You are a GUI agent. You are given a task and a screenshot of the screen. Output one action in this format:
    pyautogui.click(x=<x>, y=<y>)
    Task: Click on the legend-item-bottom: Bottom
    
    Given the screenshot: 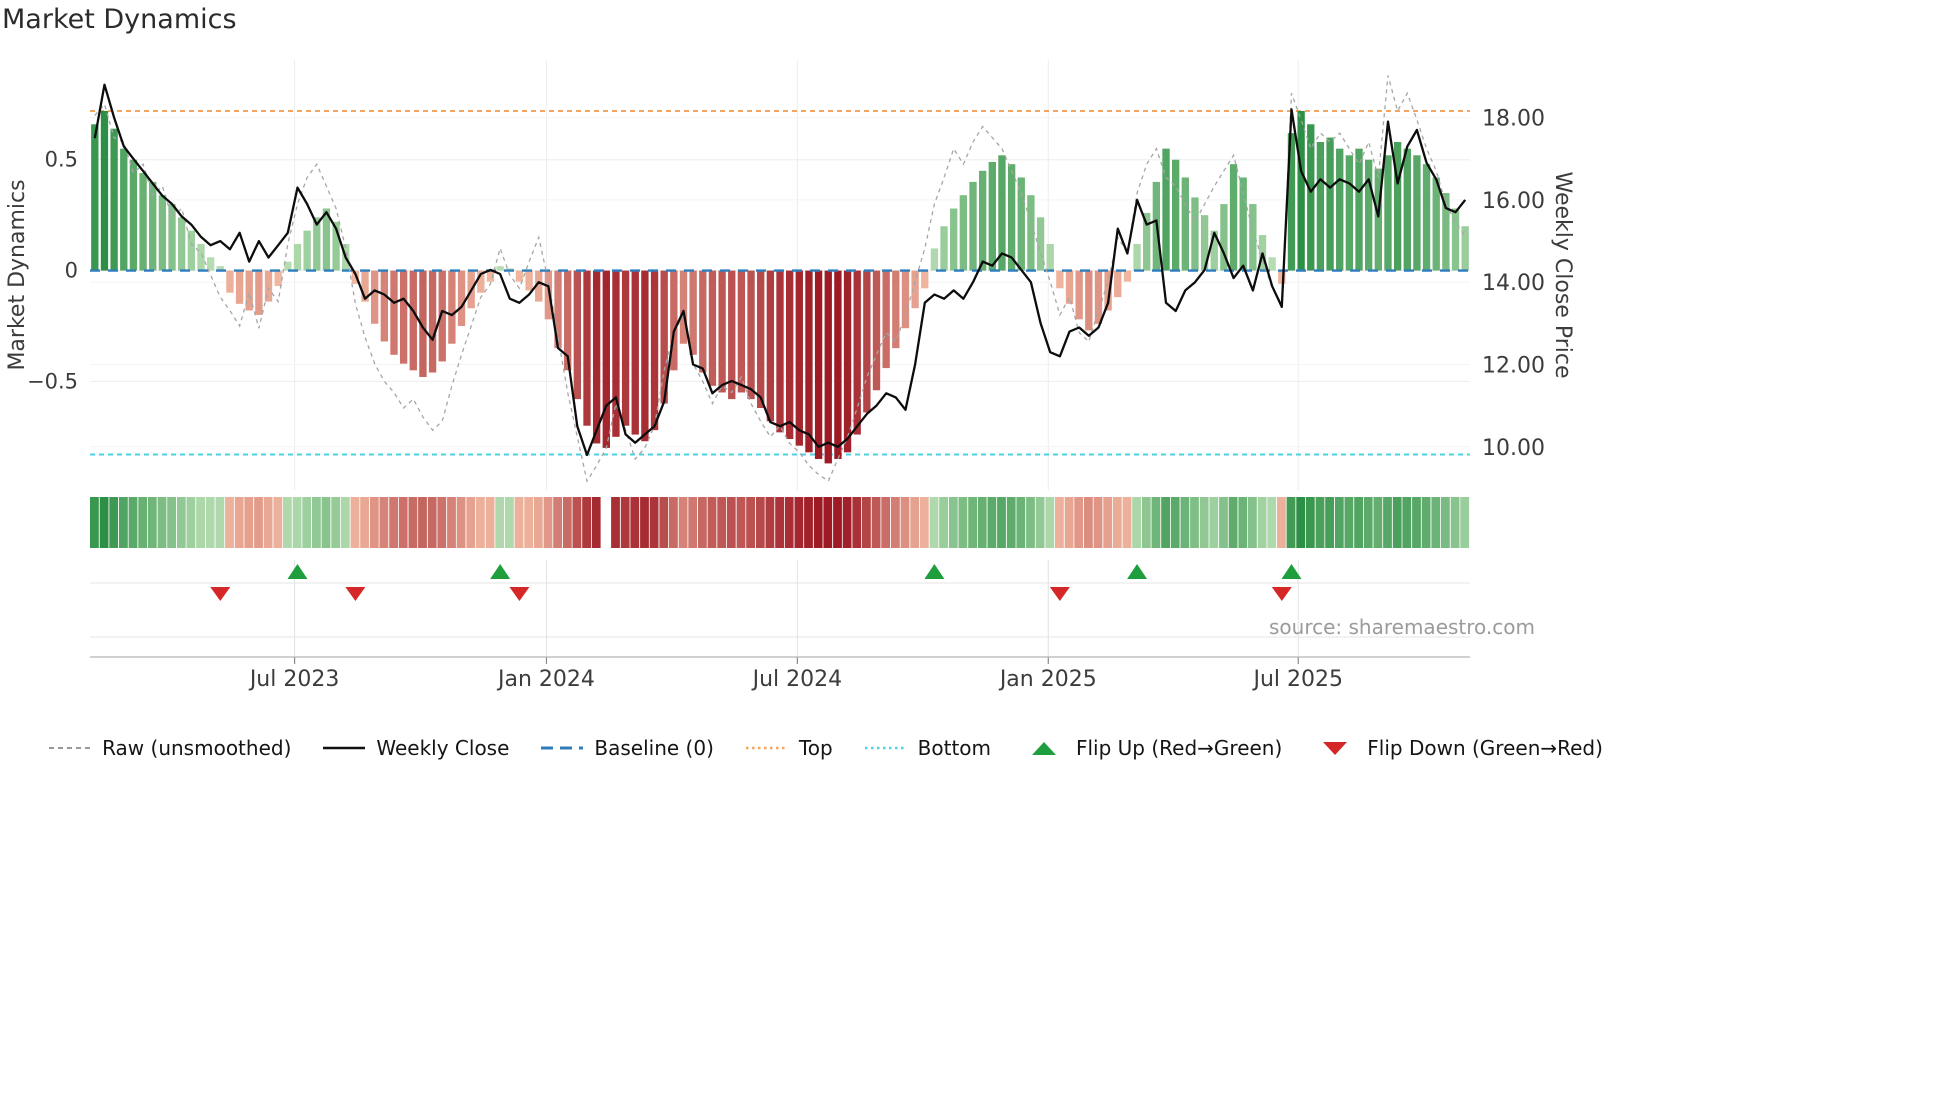 What is the action you would take?
    pyautogui.click(x=927, y=748)
    